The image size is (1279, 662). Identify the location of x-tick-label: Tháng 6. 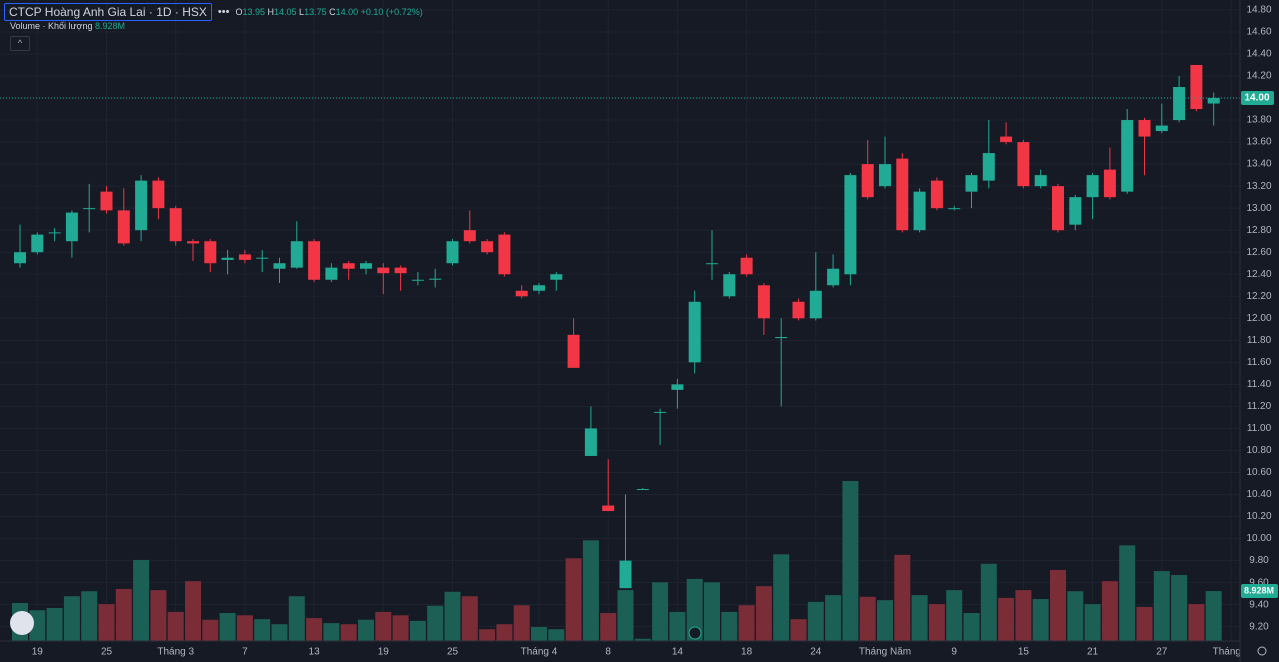
(1231, 652).